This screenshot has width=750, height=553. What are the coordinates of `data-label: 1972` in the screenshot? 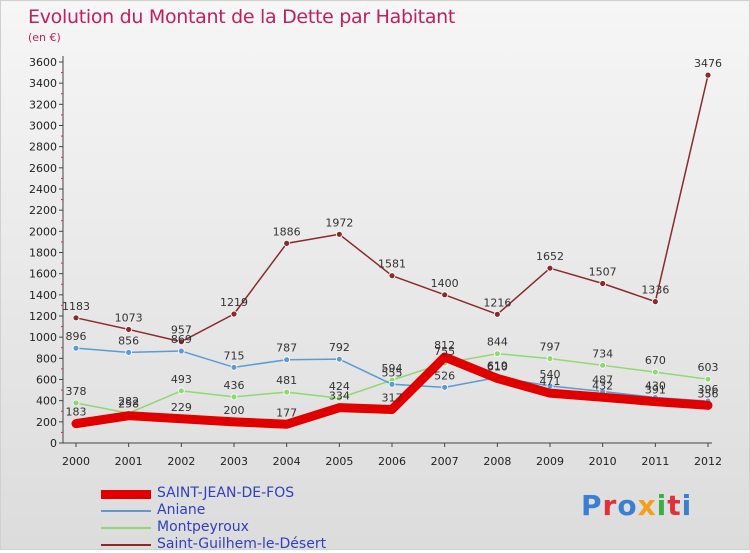 It's located at (339, 222).